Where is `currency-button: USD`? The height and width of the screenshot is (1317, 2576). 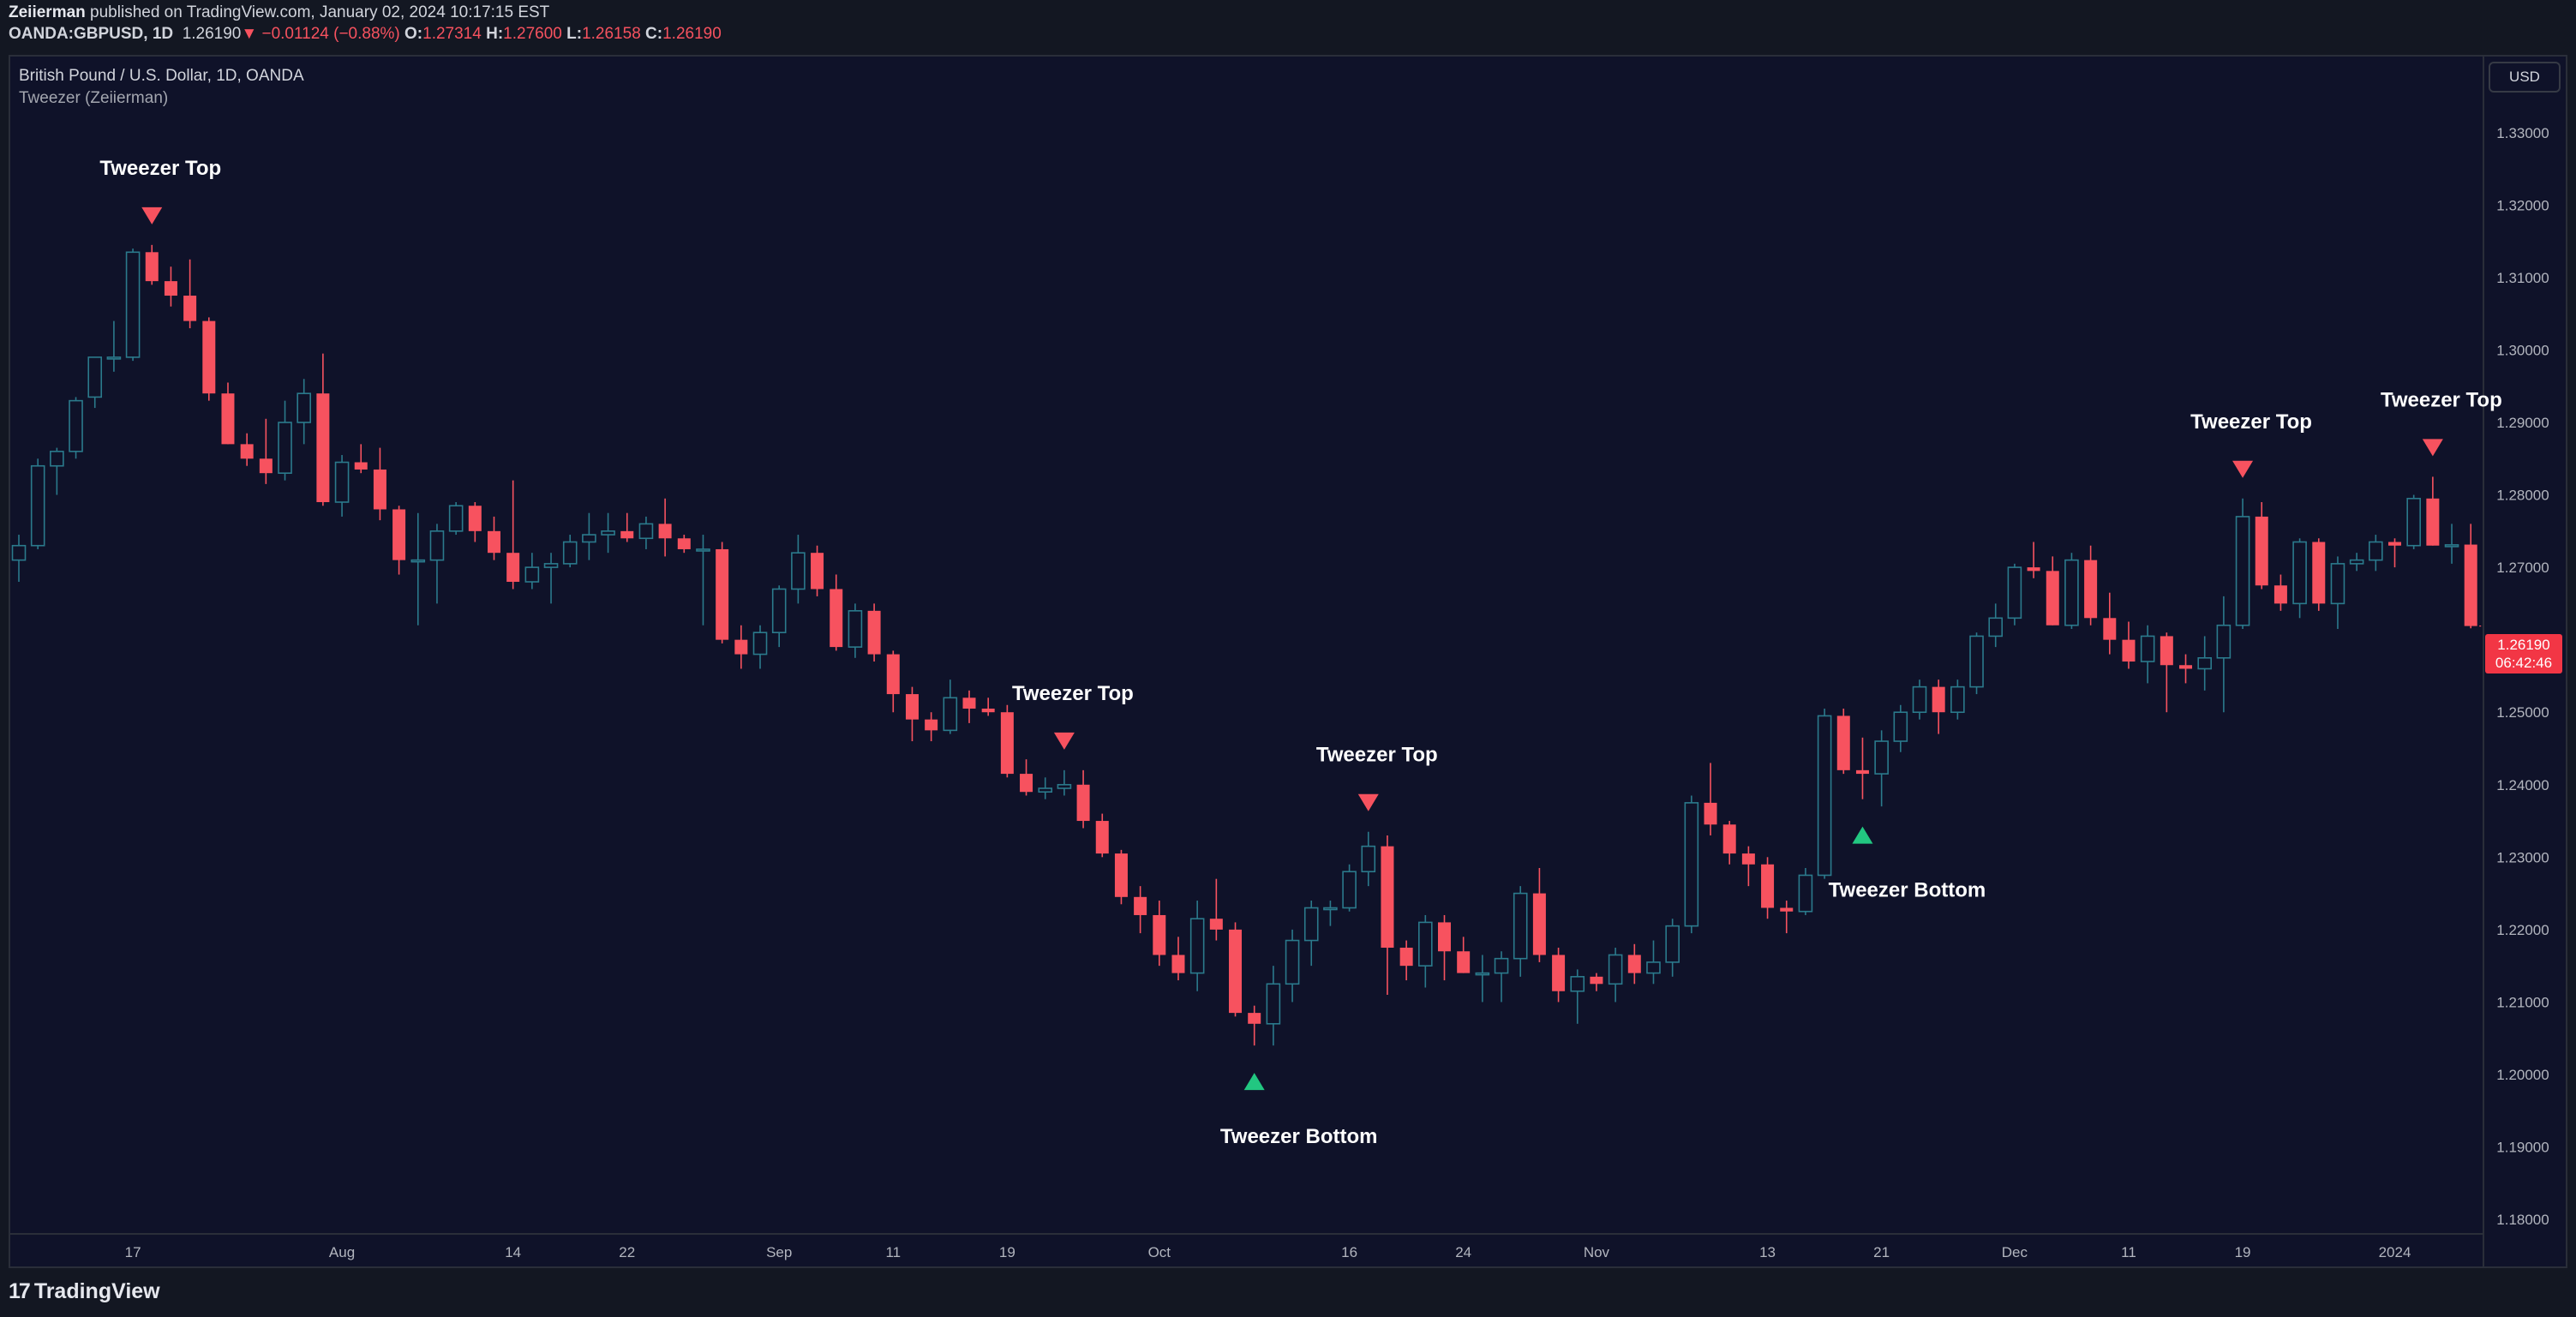
currency-button: USD is located at coordinates (2525, 77).